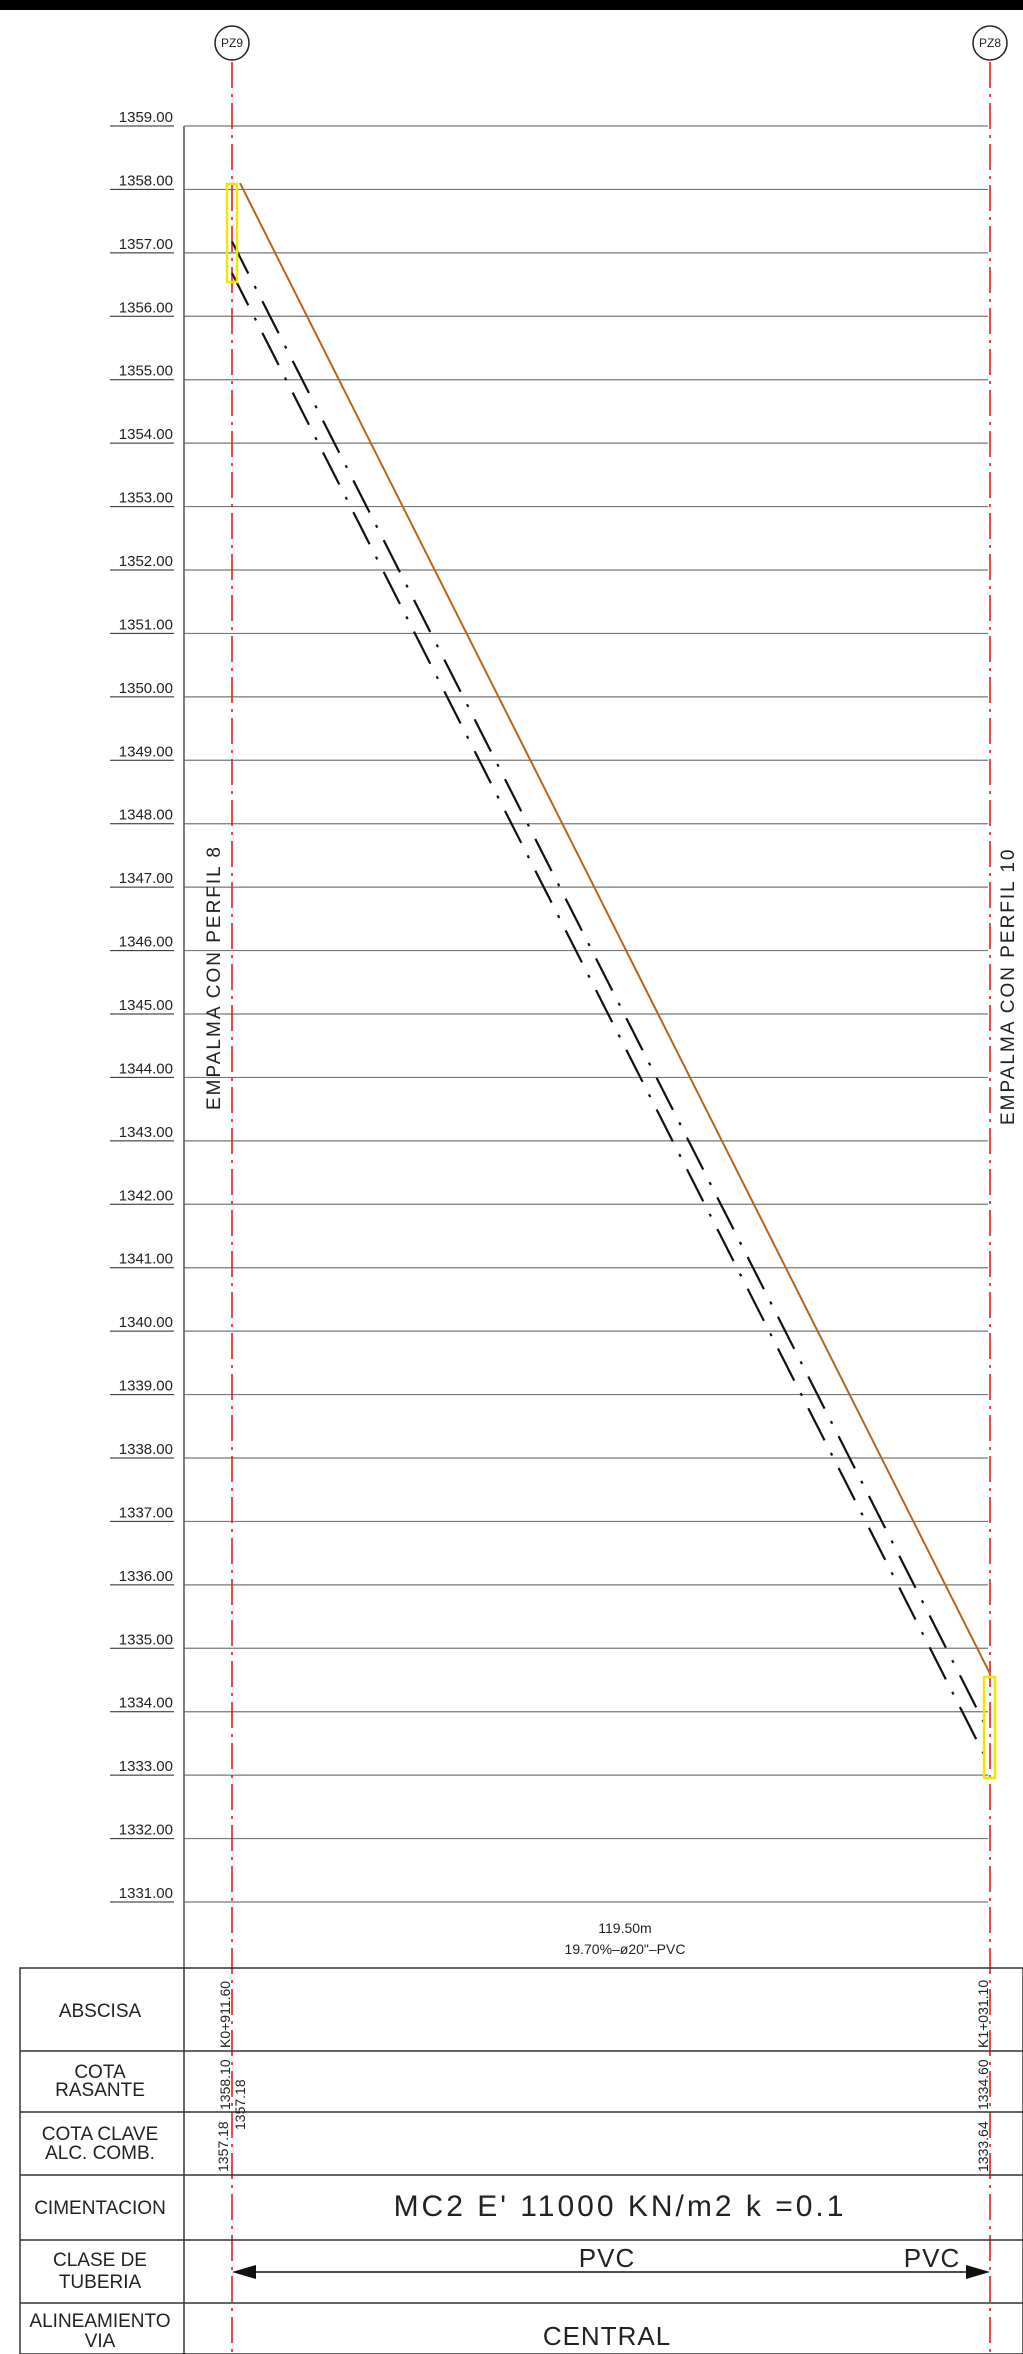  I want to click on abscisa-left: K0+911.60, so click(225, 2014).